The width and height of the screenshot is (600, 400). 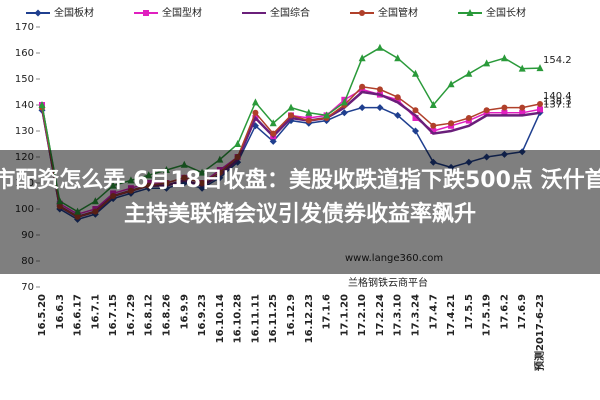 I want to click on y-tick-label: 170, so click(x=24, y=27).